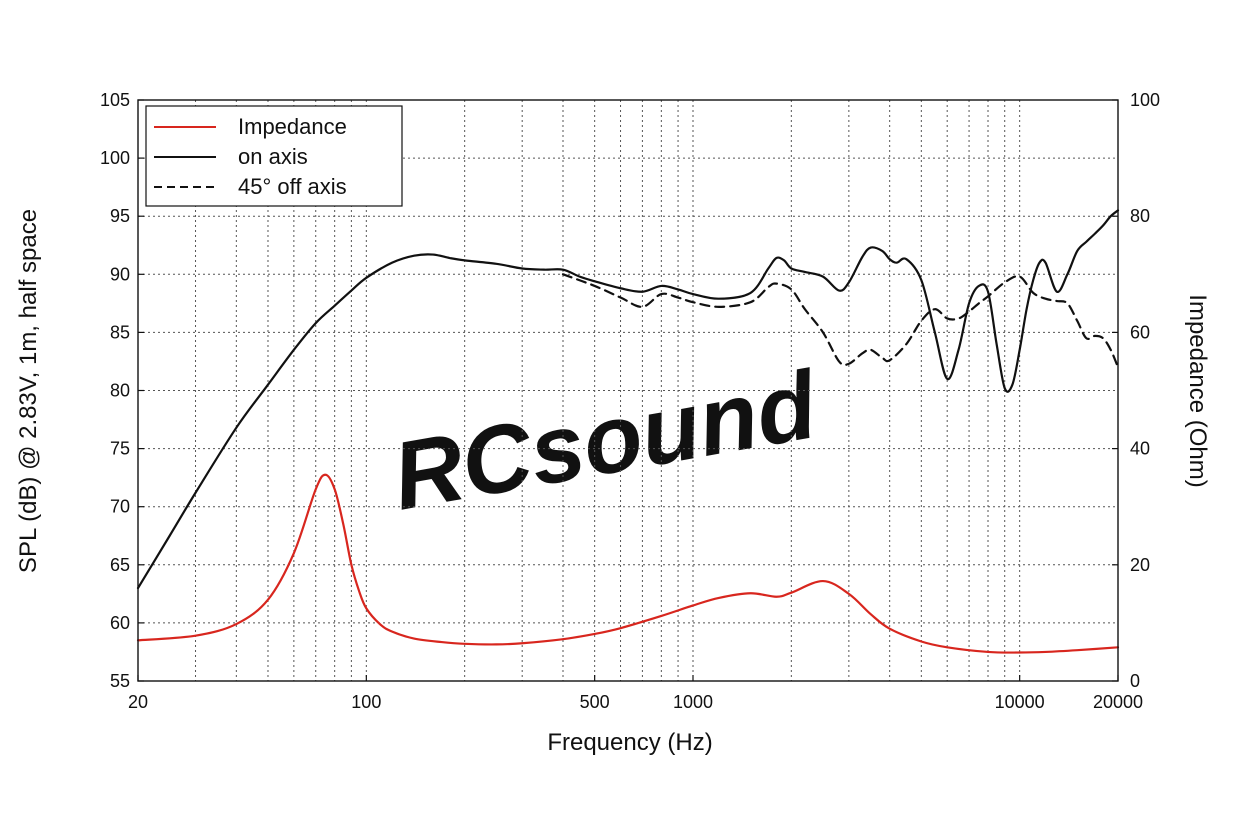 The height and width of the screenshot is (840, 1260). I want to click on y-tick-label: 80, so click(120, 391).